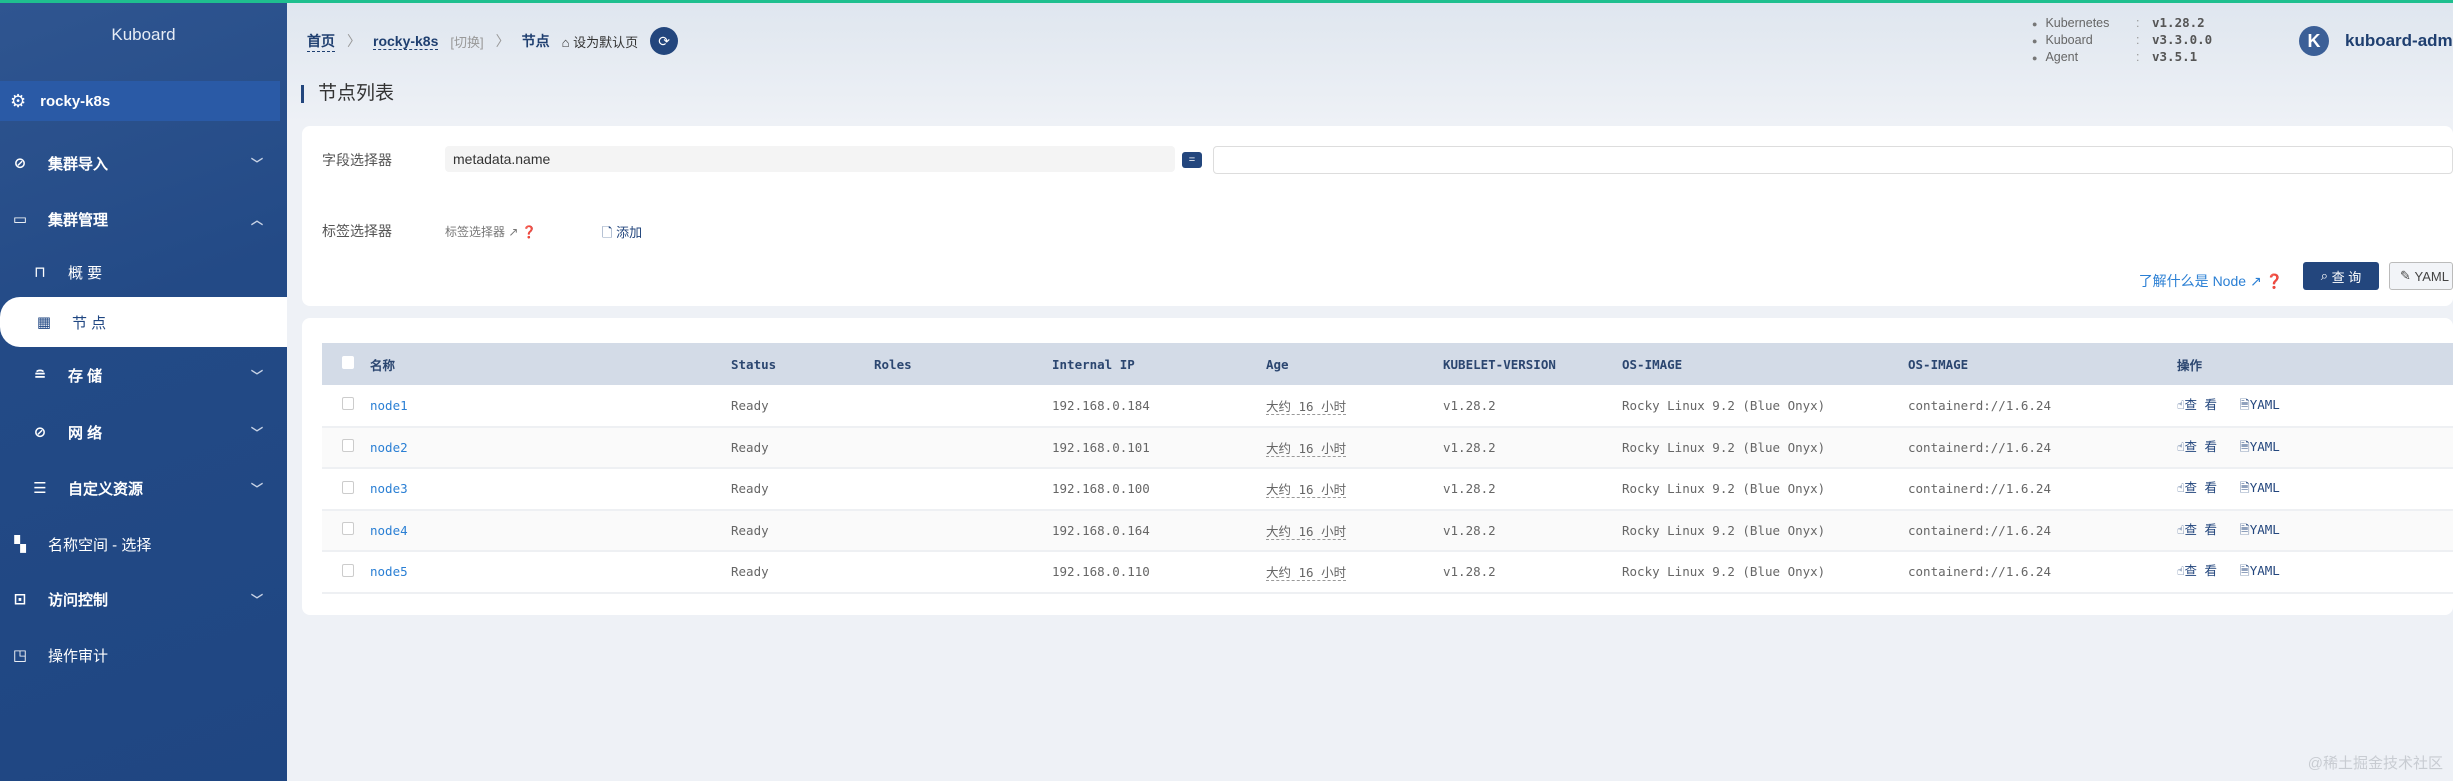 The image size is (2453, 781). What do you see at coordinates (2122, 40) in the screenshot?
I see `version-row: Kuboard: v3.3.0.0` at bounding box center [2122, 40].